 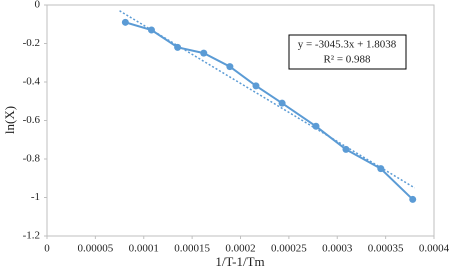 I want to click on equation-box, so click(x=347, y=52).